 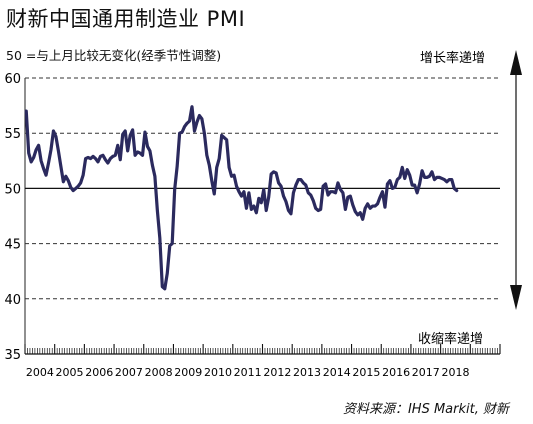 I want to click on y-tick-labels: 35 40 45 50 55 60, so click(x=12, y=217).